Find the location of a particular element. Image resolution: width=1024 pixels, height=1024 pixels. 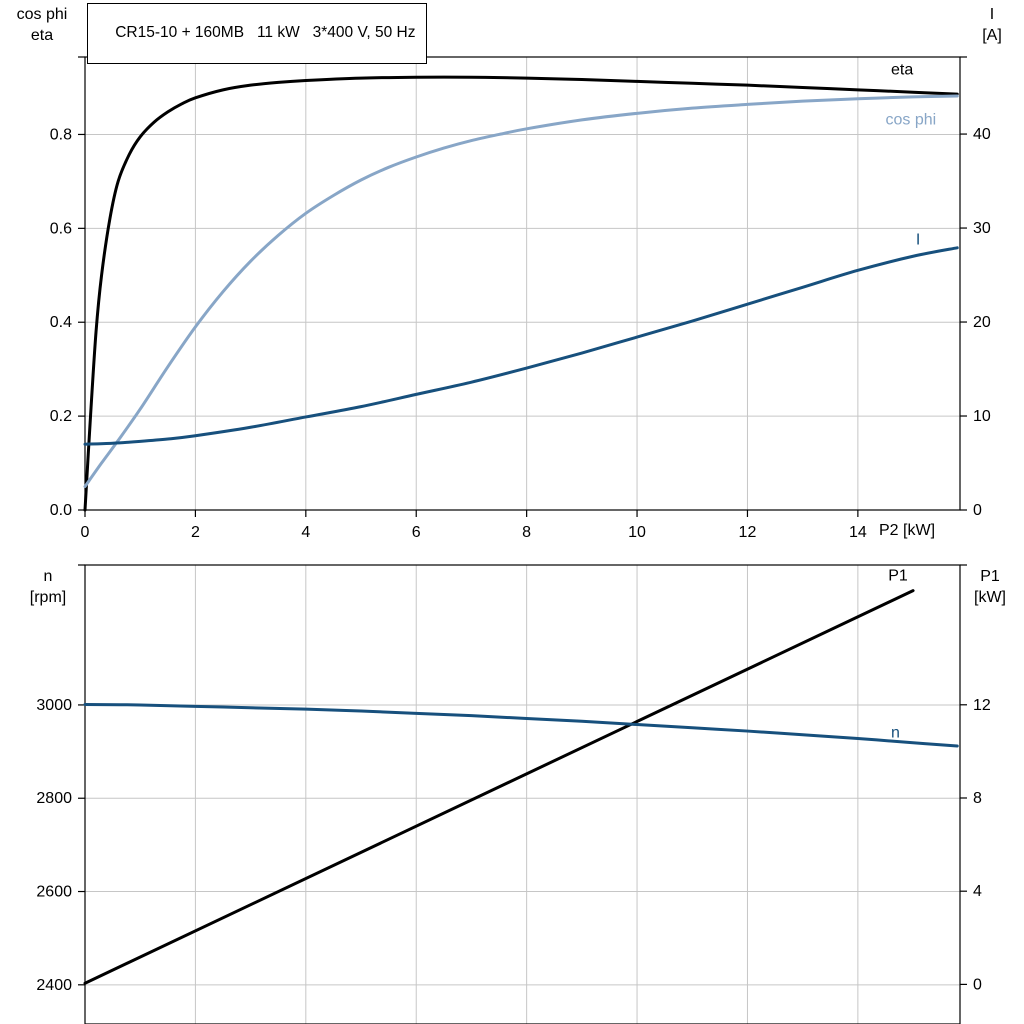

left-tick-label: 2800 is located at coordinates (54, 798).